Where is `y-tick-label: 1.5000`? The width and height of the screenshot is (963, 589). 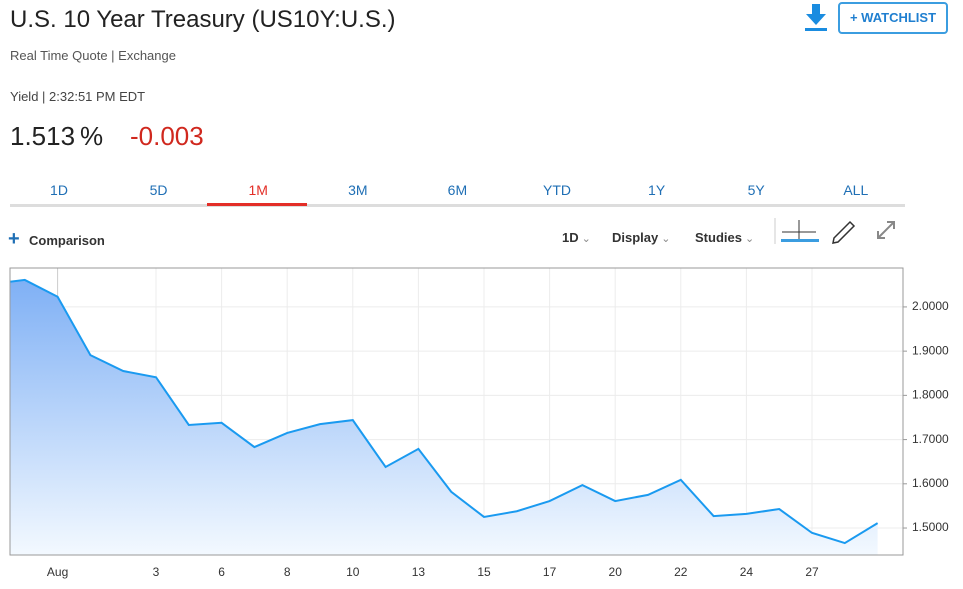 y-tick-label: 1.5000 is located at coordinates (930, 527).